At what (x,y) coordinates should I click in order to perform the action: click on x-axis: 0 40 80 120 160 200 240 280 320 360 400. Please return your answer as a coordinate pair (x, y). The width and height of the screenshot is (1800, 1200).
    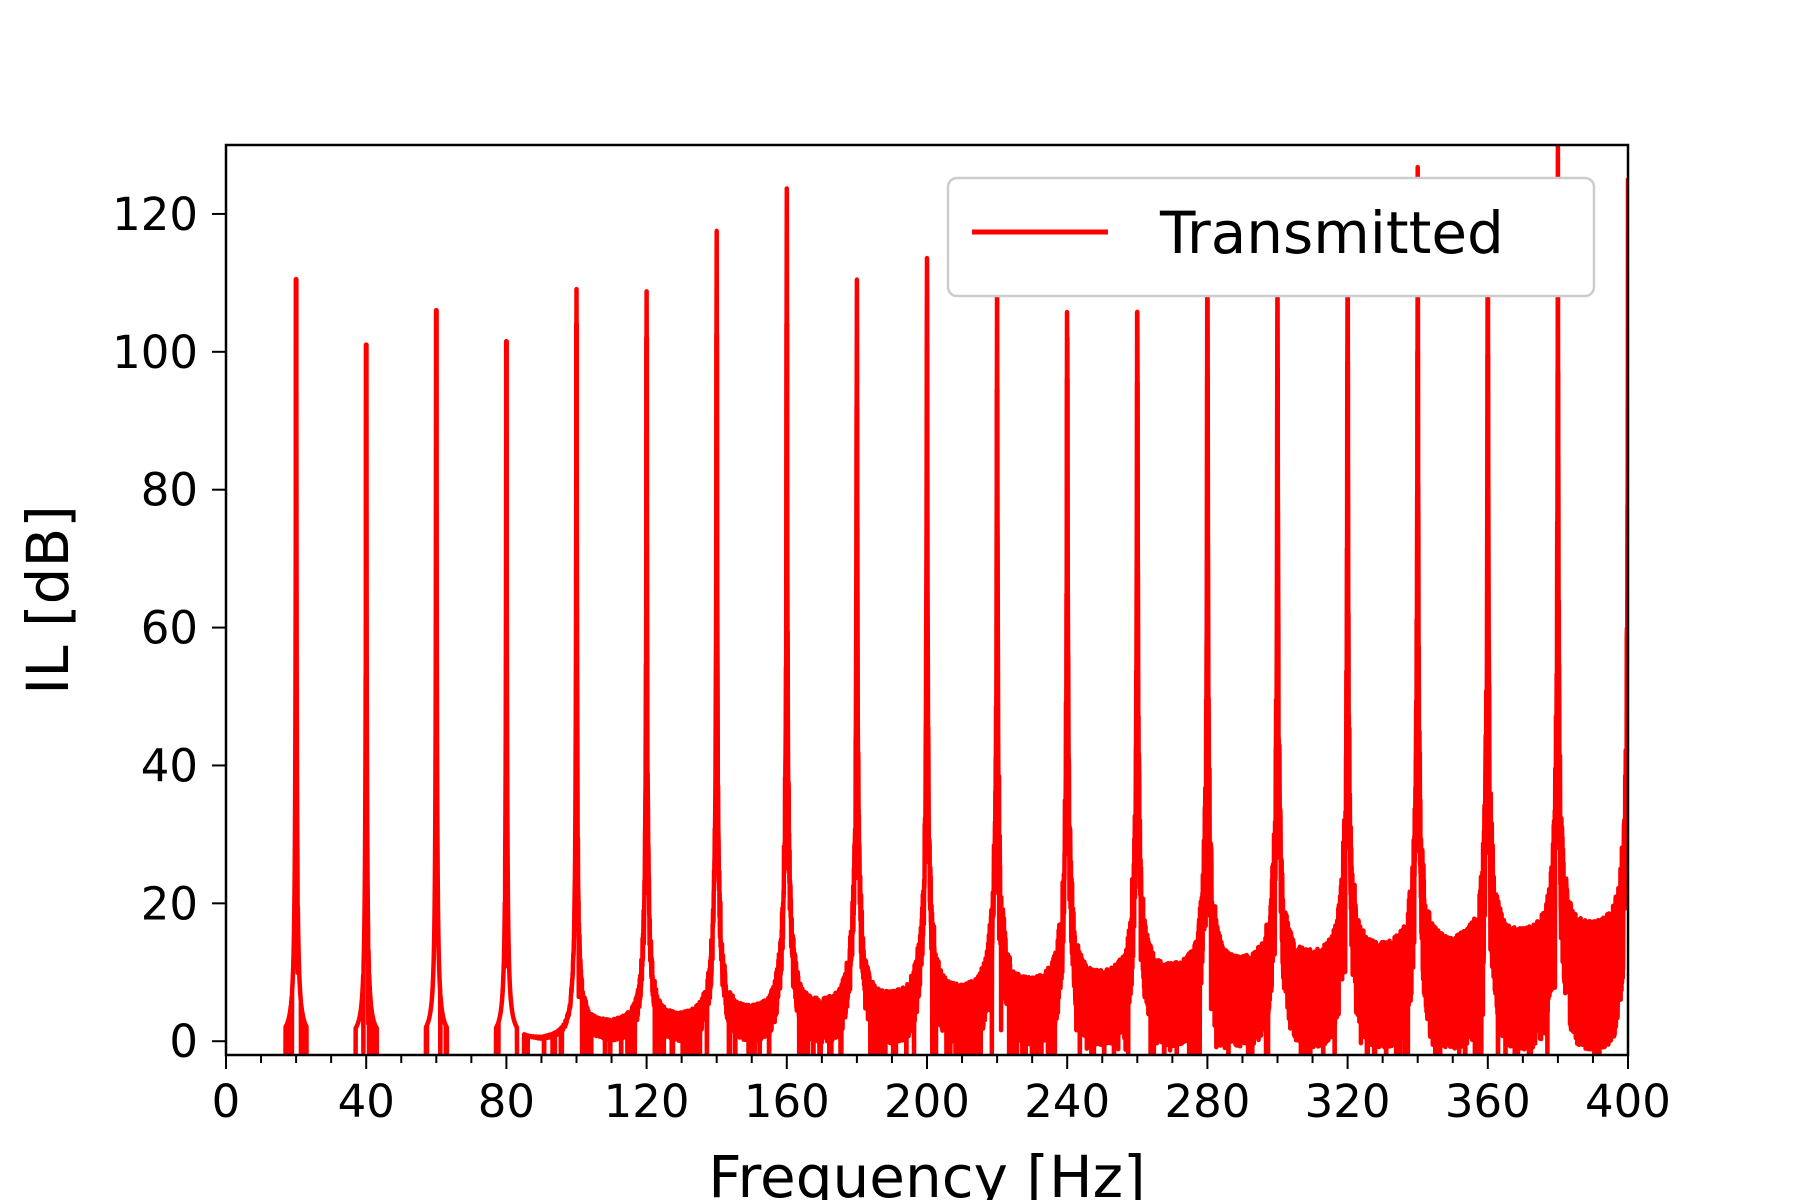
    Looking at the image, I should click on (941, 1091).